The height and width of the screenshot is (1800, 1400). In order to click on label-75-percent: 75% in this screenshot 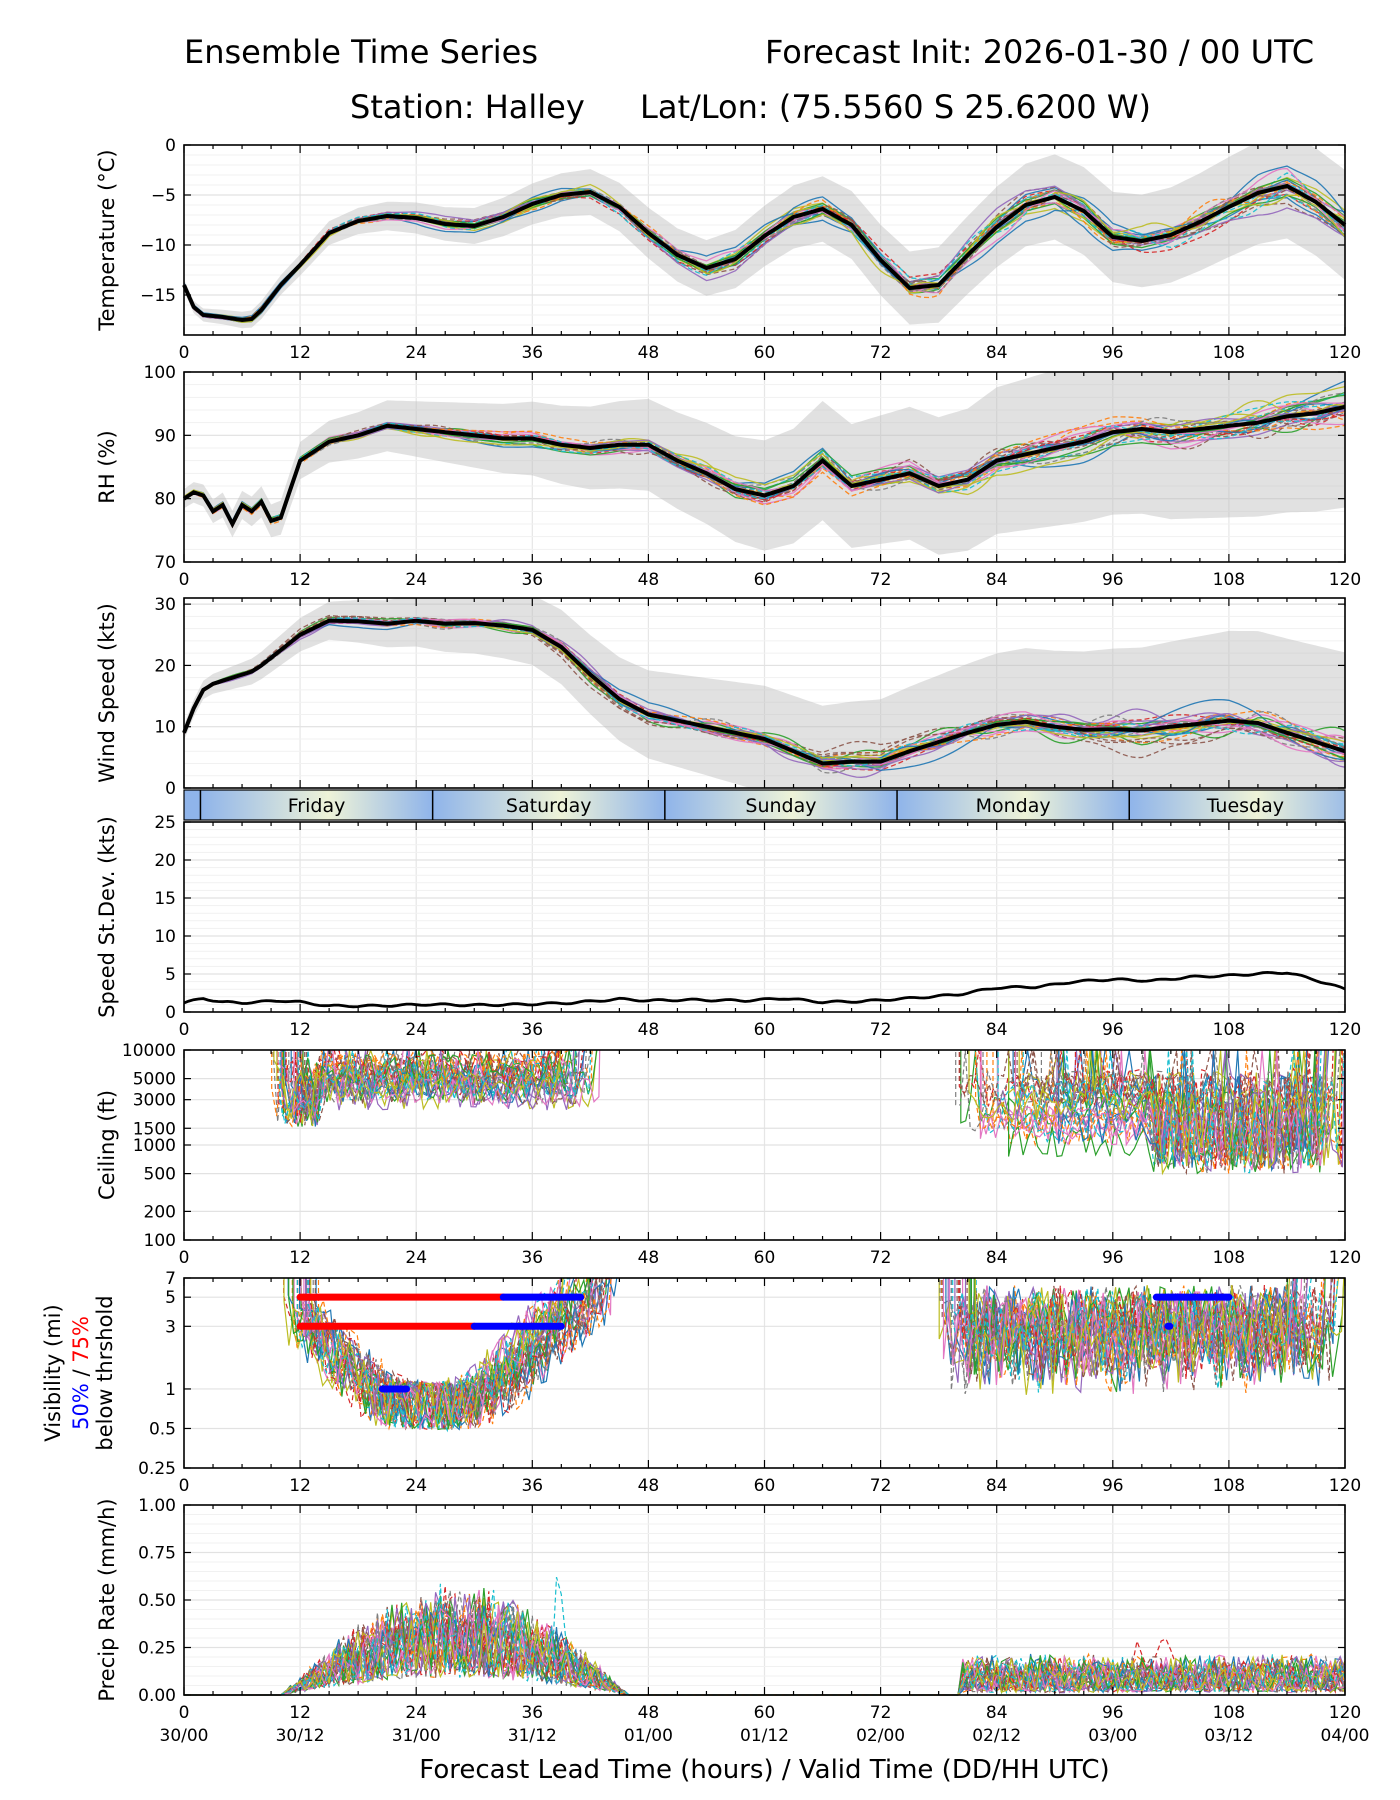, I will do `click(81, 1339)`.